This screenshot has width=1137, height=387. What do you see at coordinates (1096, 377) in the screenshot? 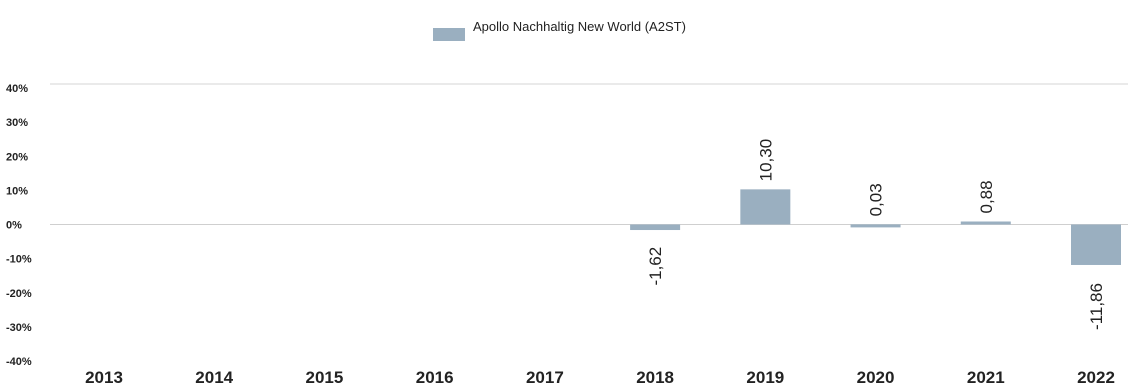
I see `x-tick-label: 2022` at bounding box center [1096, 377].